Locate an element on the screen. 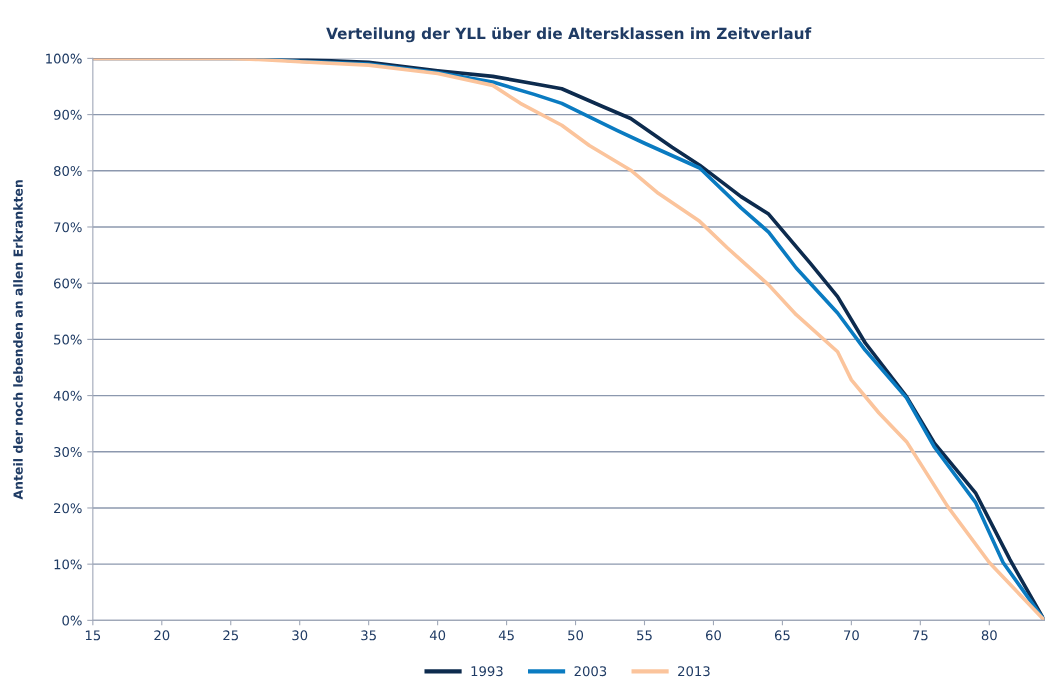  y-axis-title: Anteil der noch lebenden an allen Erkrankten is located at coordinates (18, 340).